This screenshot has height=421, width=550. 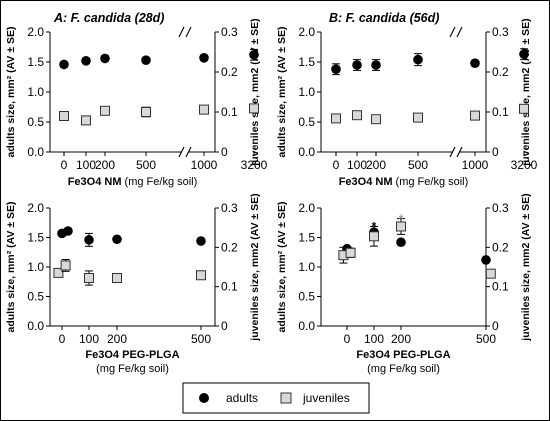 I want to click on legend-adults-label: adults, so click(x=242, y=398).